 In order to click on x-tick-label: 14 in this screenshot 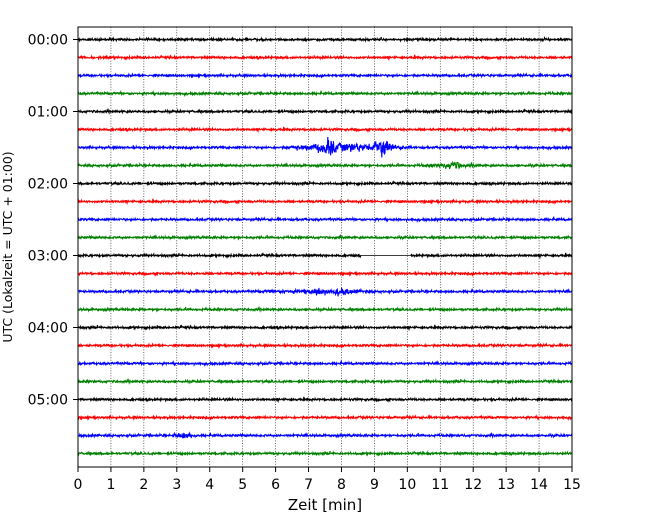, I will do `click(539, 485)`.